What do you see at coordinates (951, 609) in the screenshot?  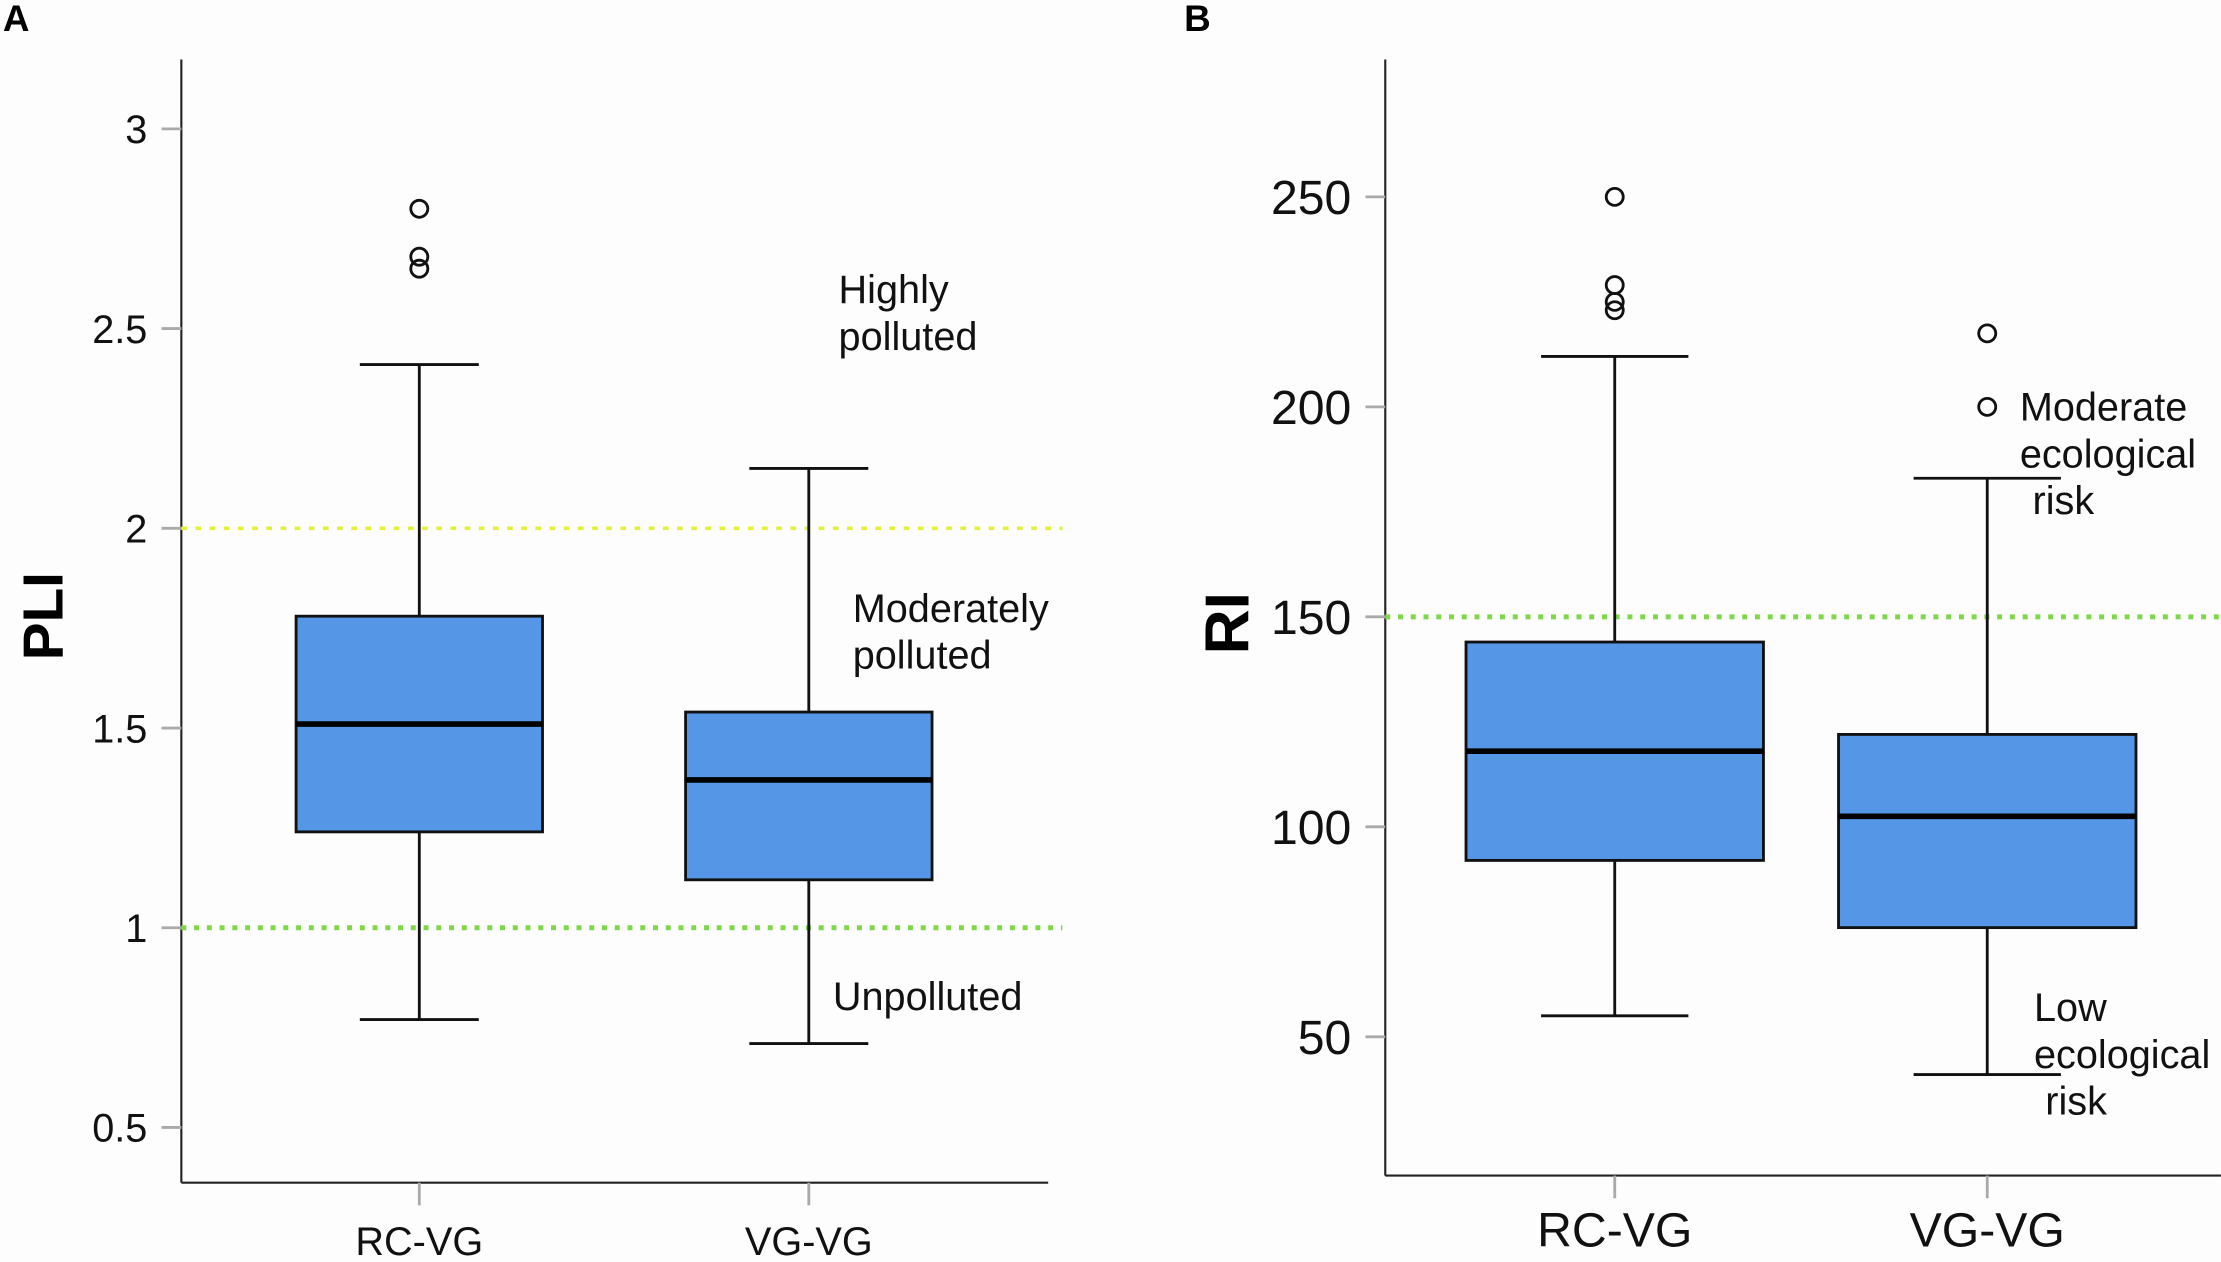 I see `zone-annotation: Moderately` at bounding box center [951, 609].